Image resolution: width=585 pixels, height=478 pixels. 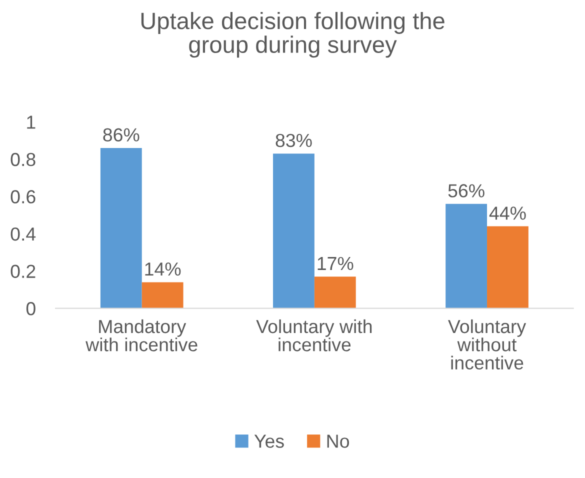 I want to click on y-tick-label: 0.8, so click(x=23, y=159).